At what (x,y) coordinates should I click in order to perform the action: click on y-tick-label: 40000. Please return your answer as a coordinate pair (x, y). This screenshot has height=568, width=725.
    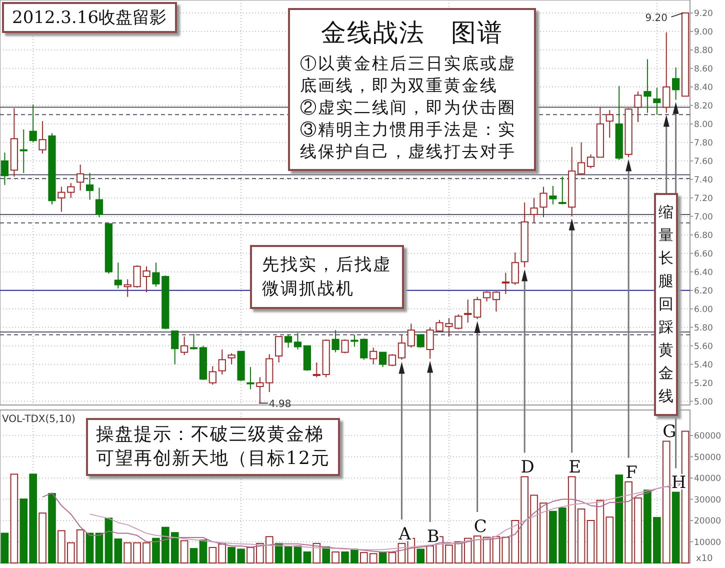
    Looking at the image, I should click on (708, 479).